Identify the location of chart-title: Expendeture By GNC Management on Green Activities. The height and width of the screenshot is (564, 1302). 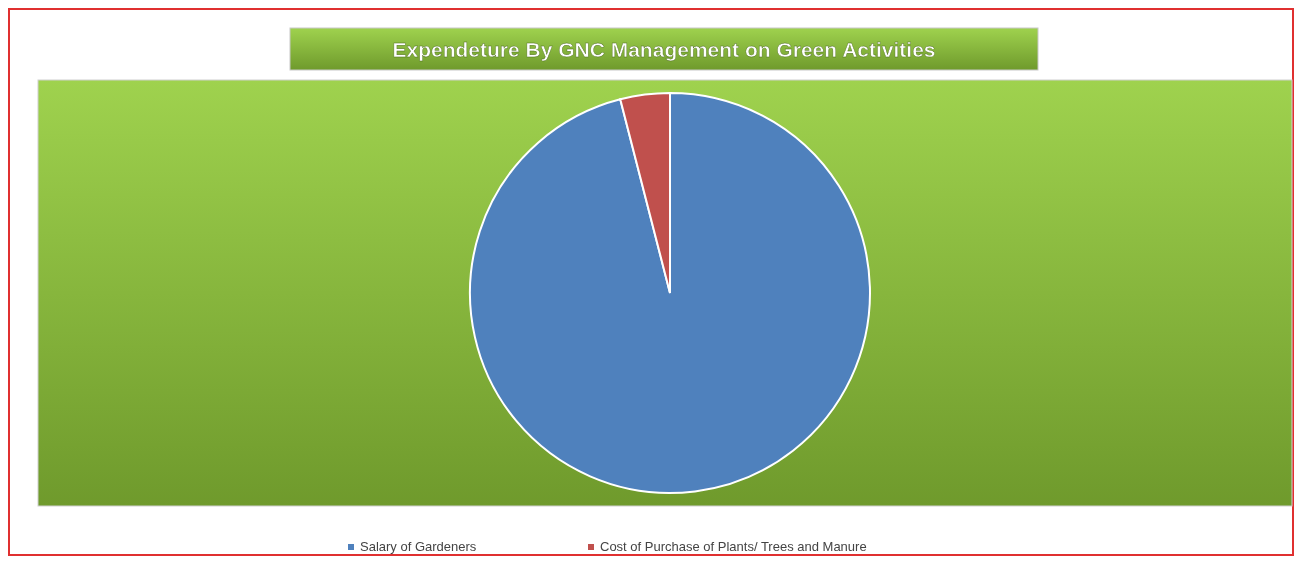
(664, 49).